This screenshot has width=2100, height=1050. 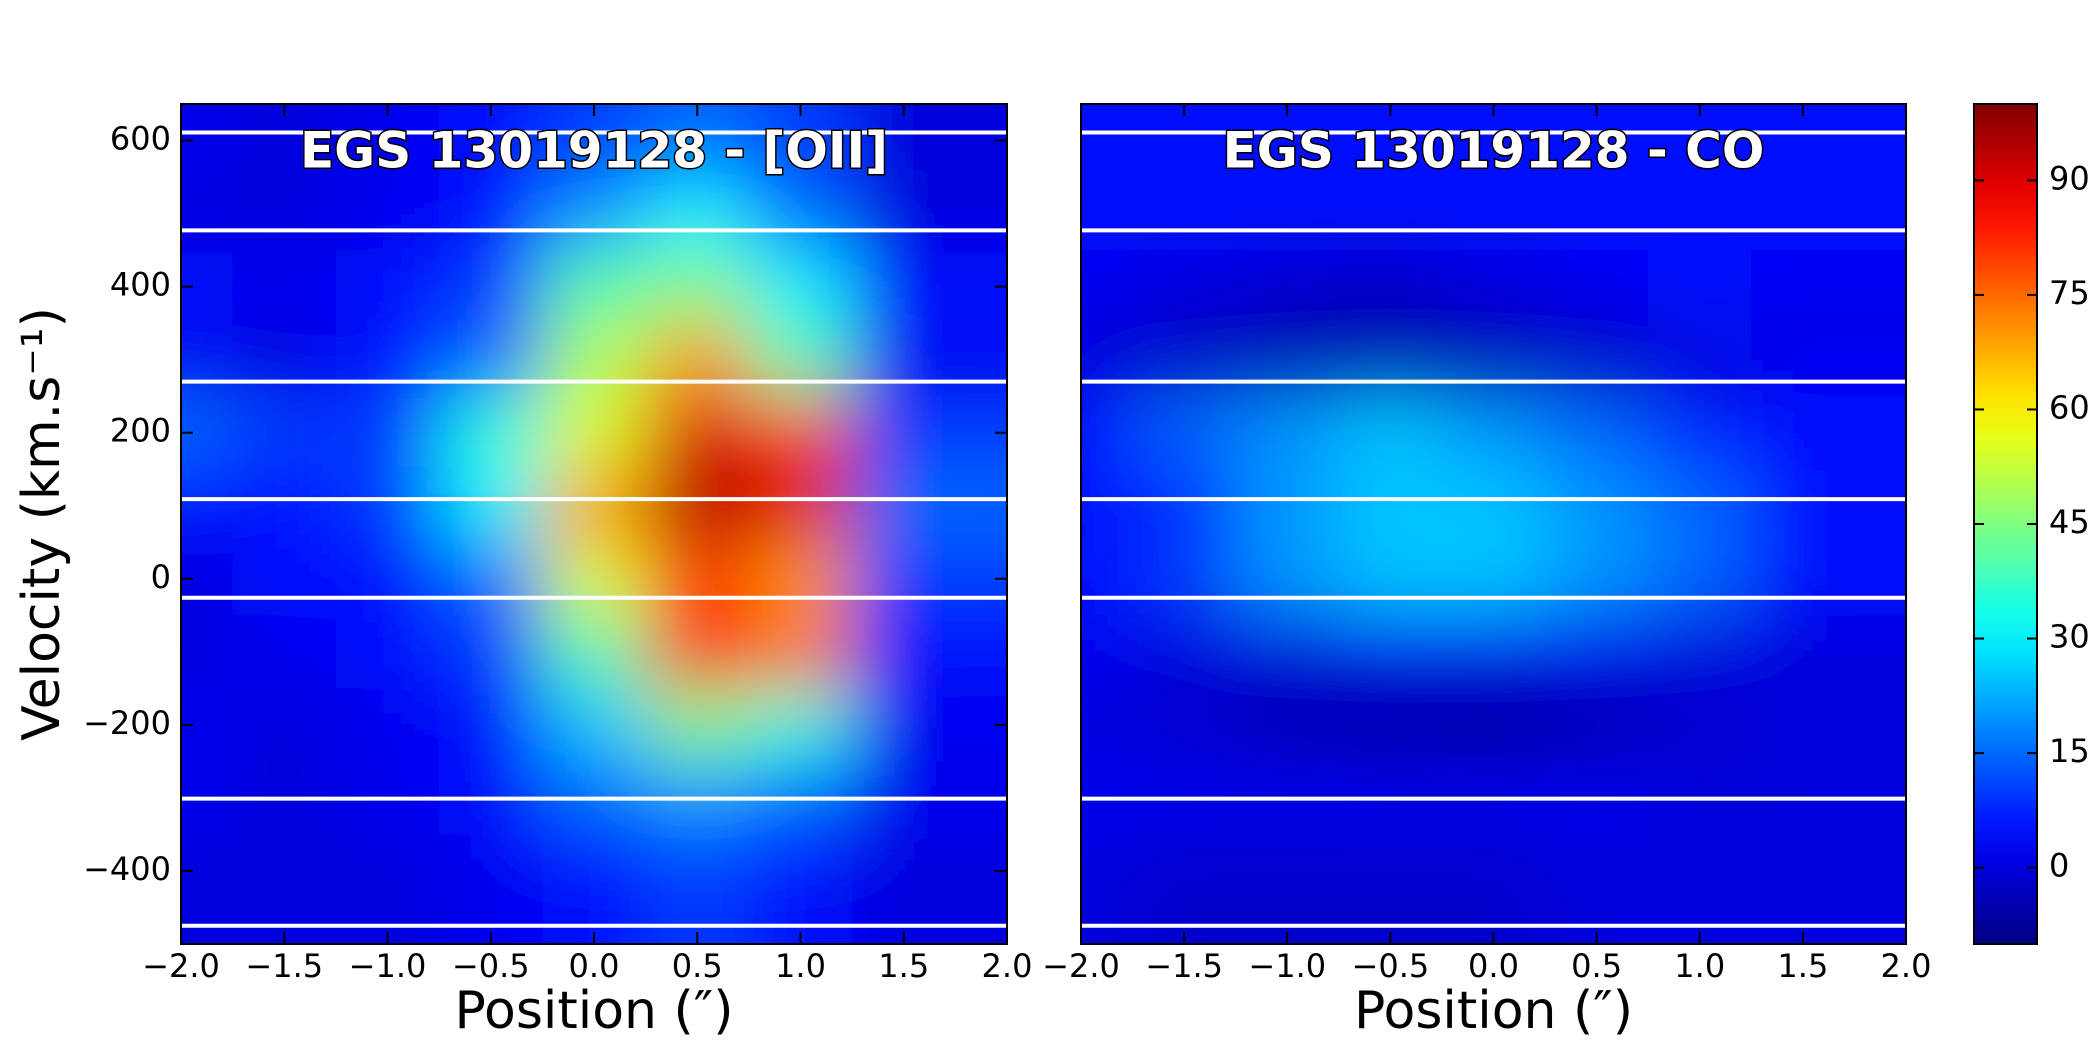 What do you see at coordinates (127, 723) in the screenshot?
I see `y-tick-label: −200` at bounding box center [127, 723].